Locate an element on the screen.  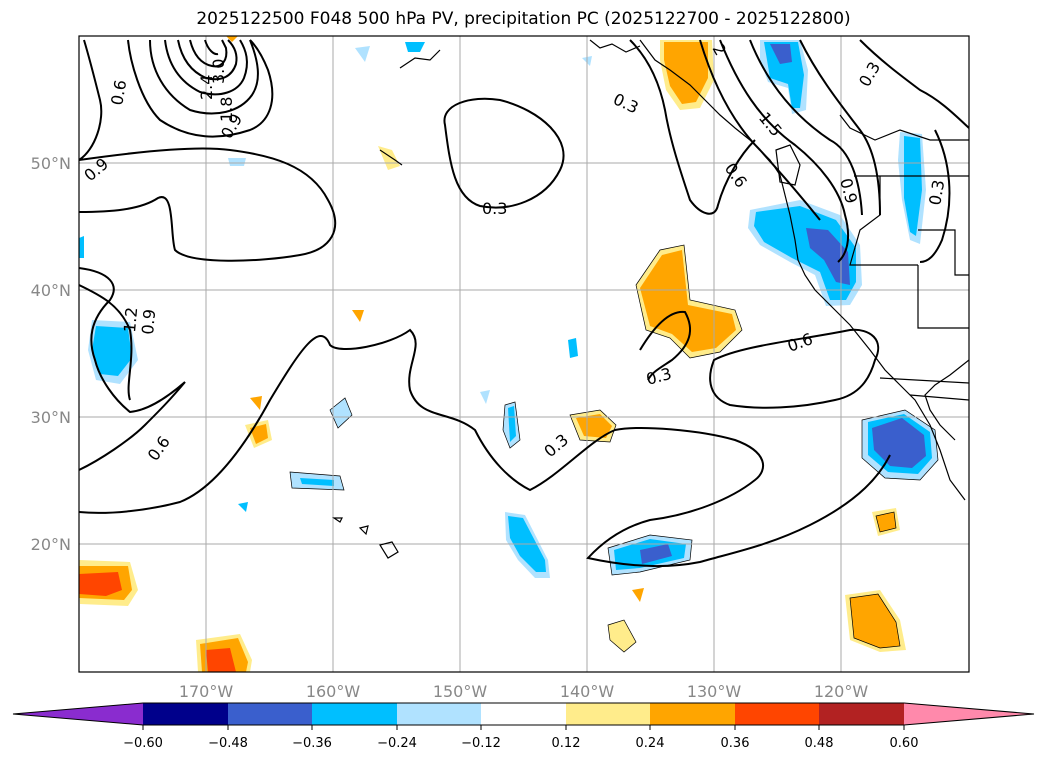
lon-label: 150°W is located at coordinates (460, 691).